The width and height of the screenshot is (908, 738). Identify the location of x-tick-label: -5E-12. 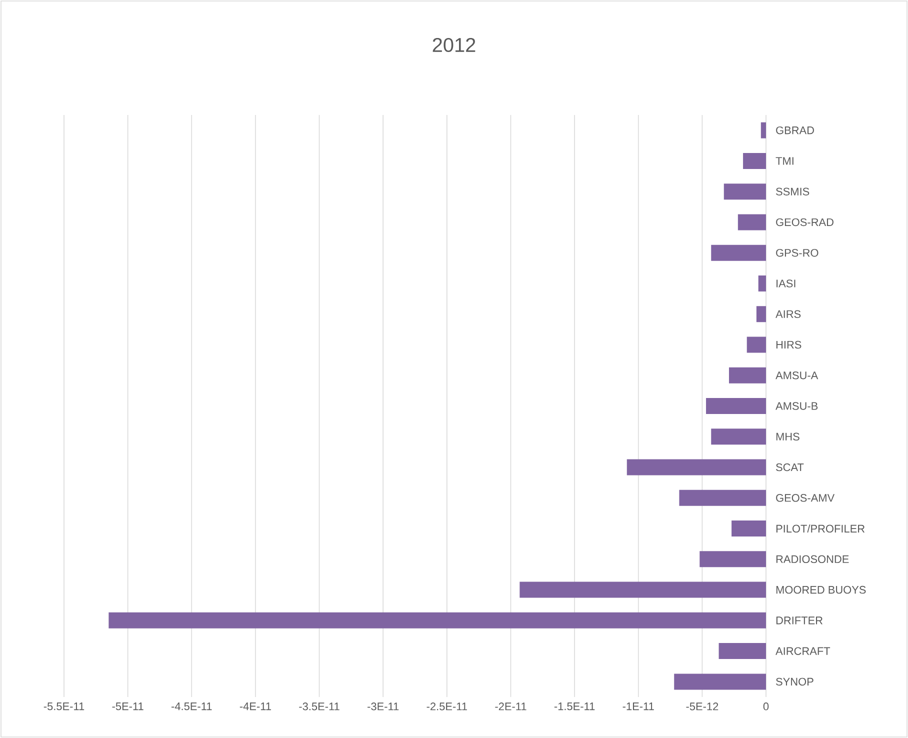
(702, 706).